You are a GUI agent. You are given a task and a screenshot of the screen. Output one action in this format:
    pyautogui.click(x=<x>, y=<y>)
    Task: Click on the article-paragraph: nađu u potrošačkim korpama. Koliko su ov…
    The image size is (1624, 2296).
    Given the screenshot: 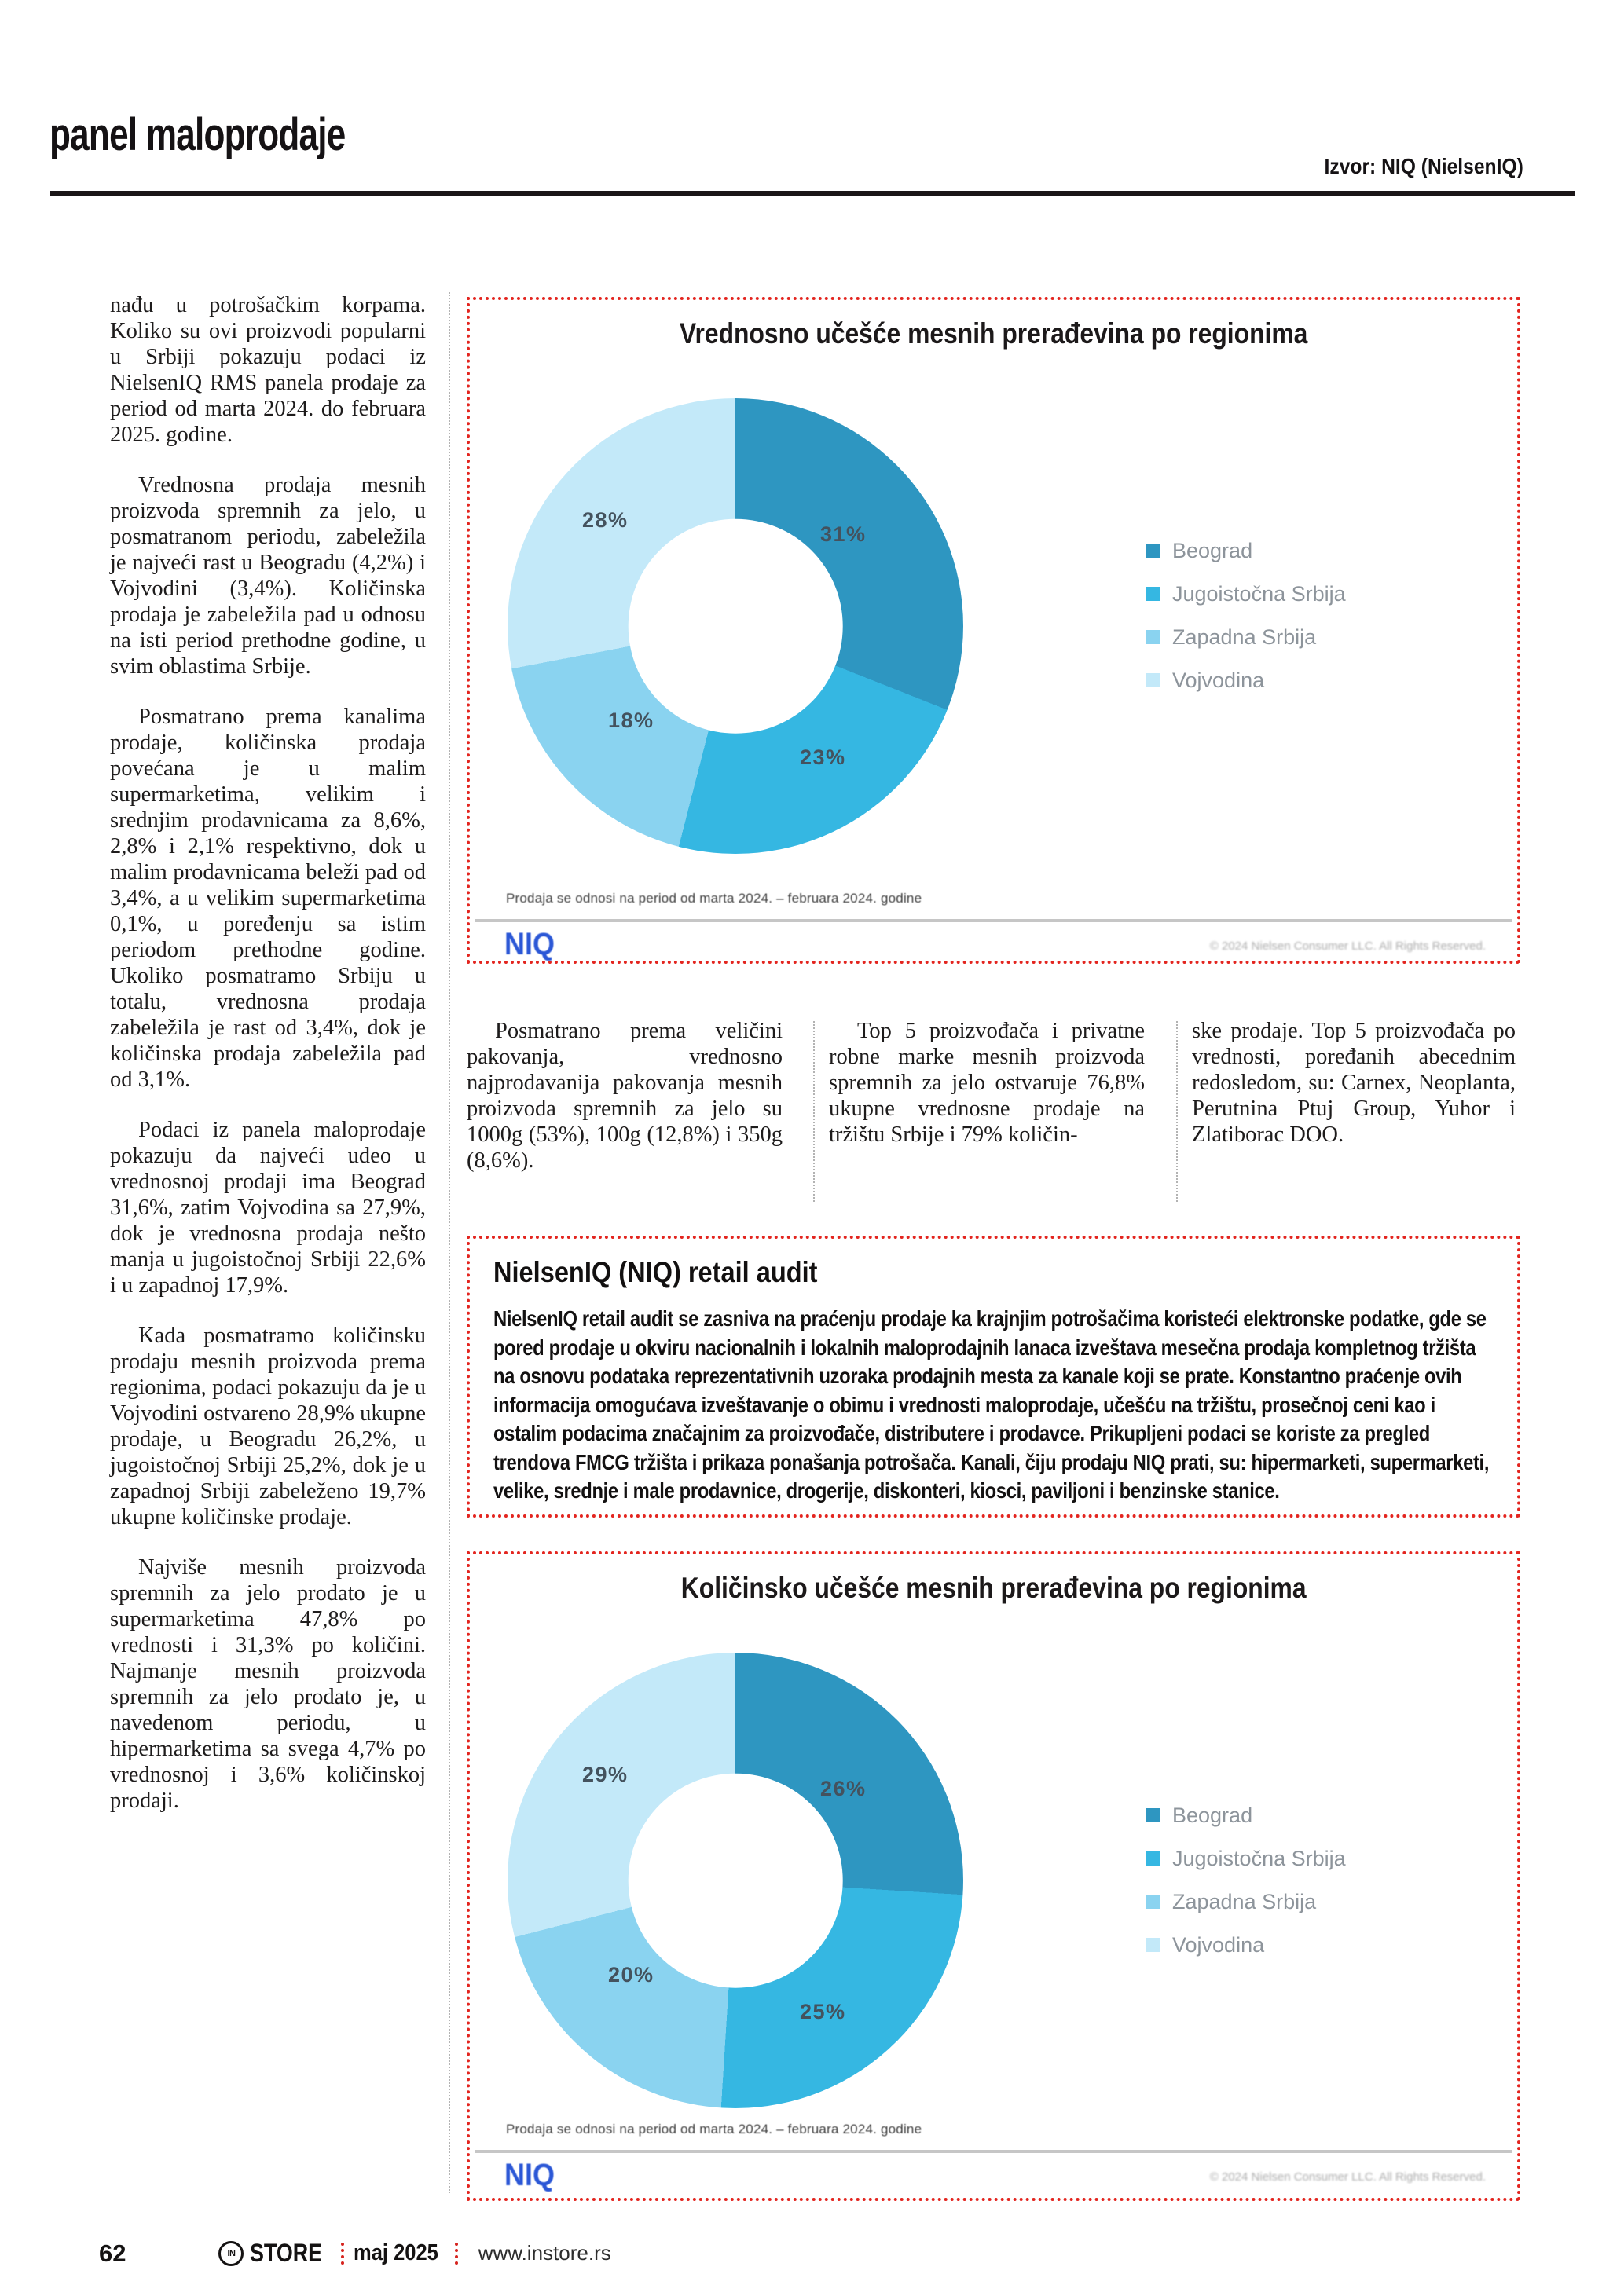 What is the action you would take?
    pyautogui.click(x=268, y=370)
    